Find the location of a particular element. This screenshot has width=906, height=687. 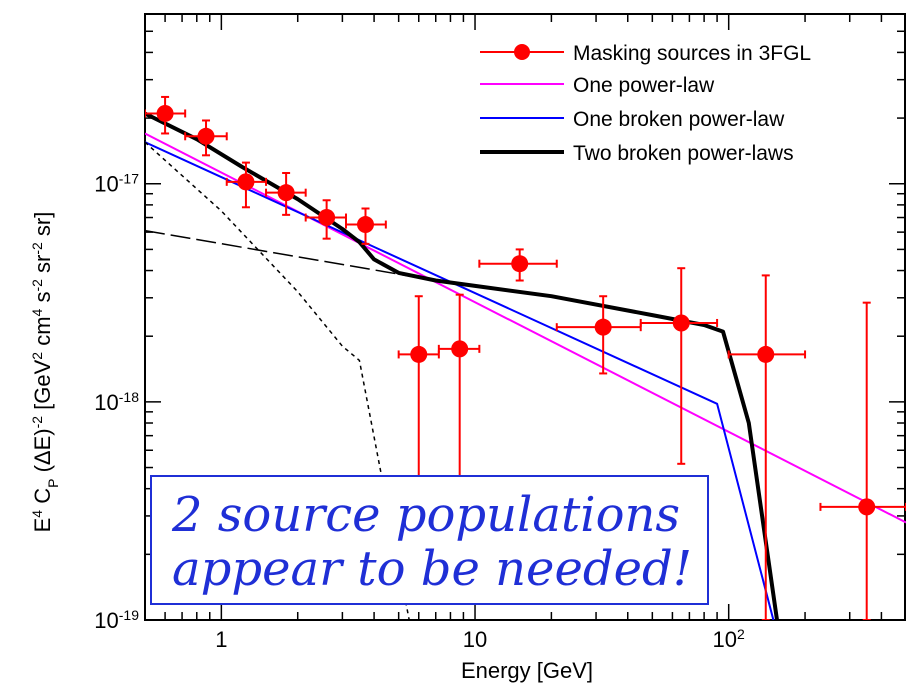

annotation-line-2: appear to be needed! is located at coordinates (432, 569).